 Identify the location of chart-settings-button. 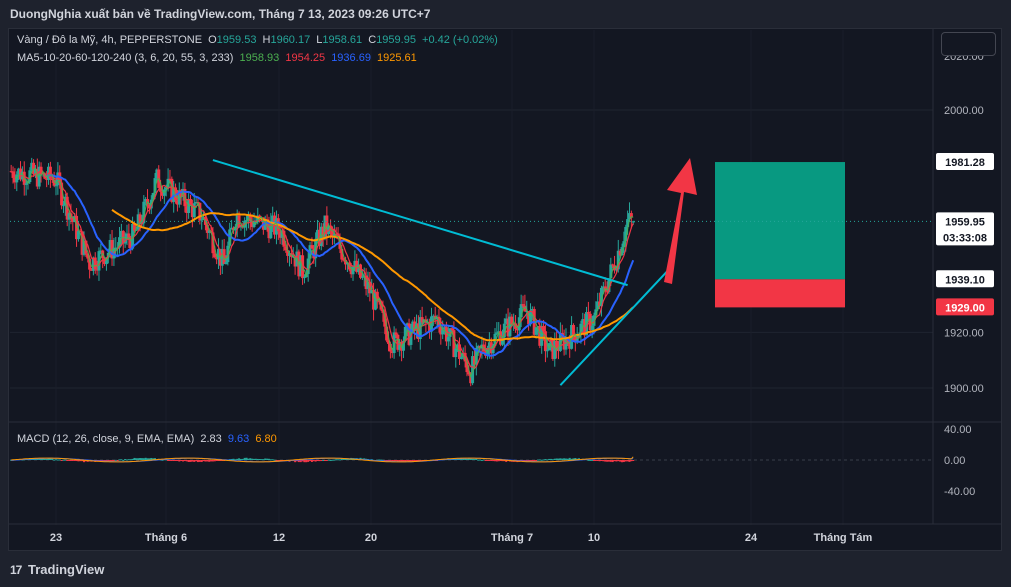
(968, 44).